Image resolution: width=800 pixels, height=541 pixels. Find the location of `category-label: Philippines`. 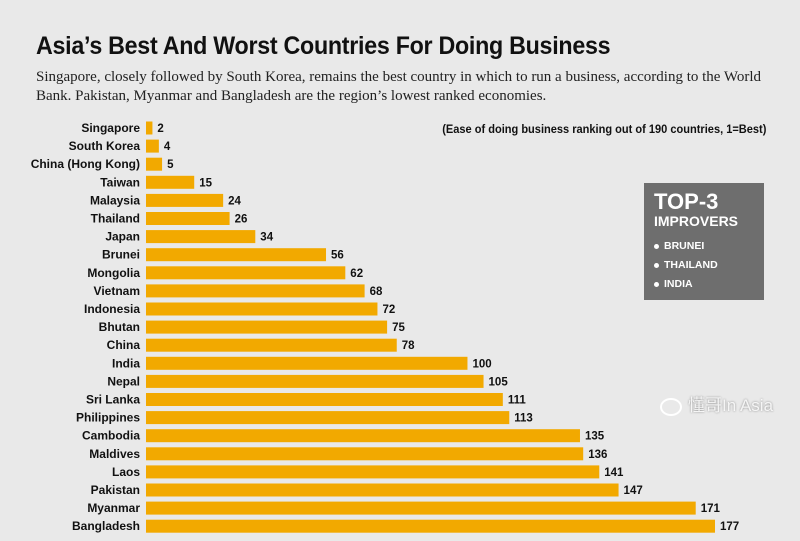

category-label: Philippines is located at coordinates (108, 418).